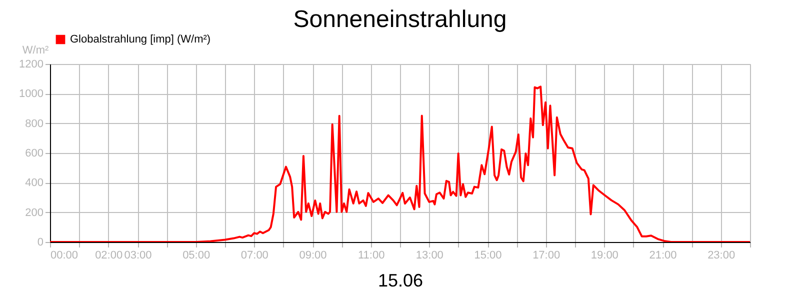  What do you see at coordinates (604, 256) in the screenshot?
I see `x-tick-label: 19:00` at bounding box center [604, 256].